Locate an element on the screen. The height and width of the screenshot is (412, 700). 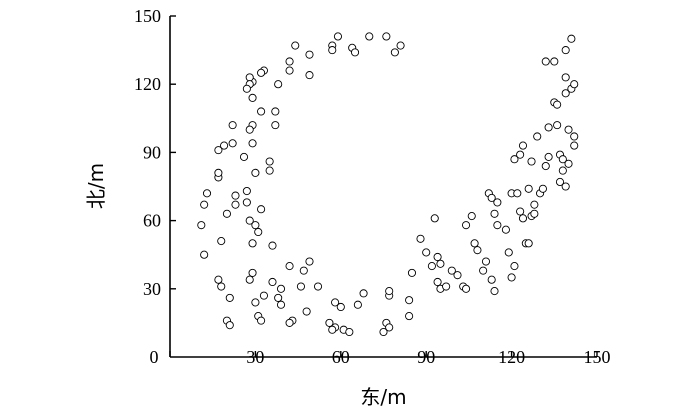
y-tick-label: 150 is located at coordinates (147, 16).